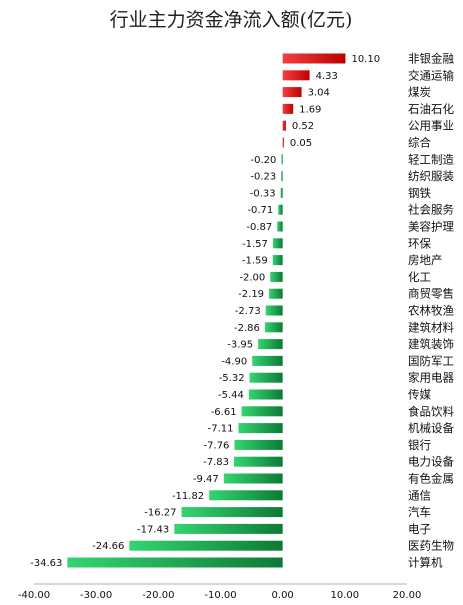 The image size is (463, 605). Describe the element at coordinates (431, 109) in the screenshot. I see `category-label: 石油石化` at that location.